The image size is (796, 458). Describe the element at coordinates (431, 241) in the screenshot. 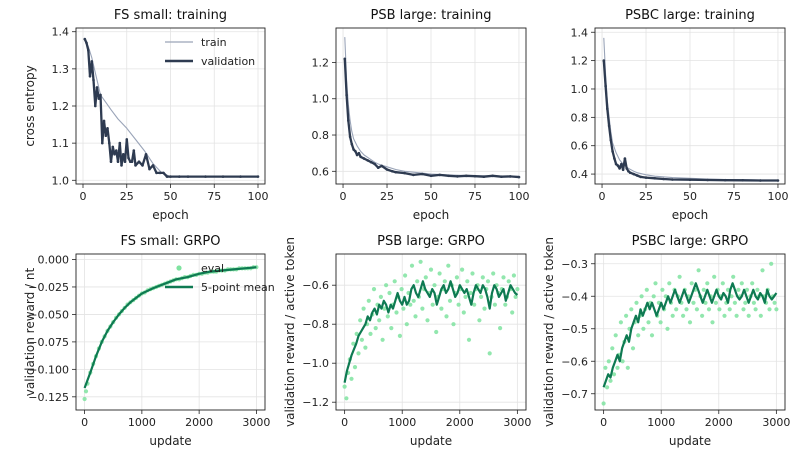

I see `chart-title: PSB large: GRPO` at that location.